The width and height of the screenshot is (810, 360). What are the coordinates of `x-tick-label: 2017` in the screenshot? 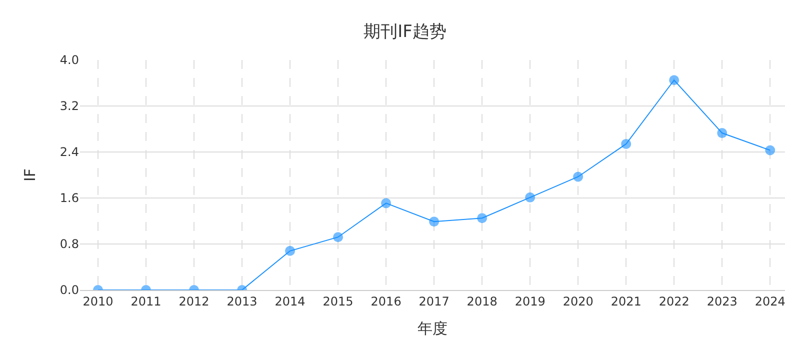 It's located at (434, 301).